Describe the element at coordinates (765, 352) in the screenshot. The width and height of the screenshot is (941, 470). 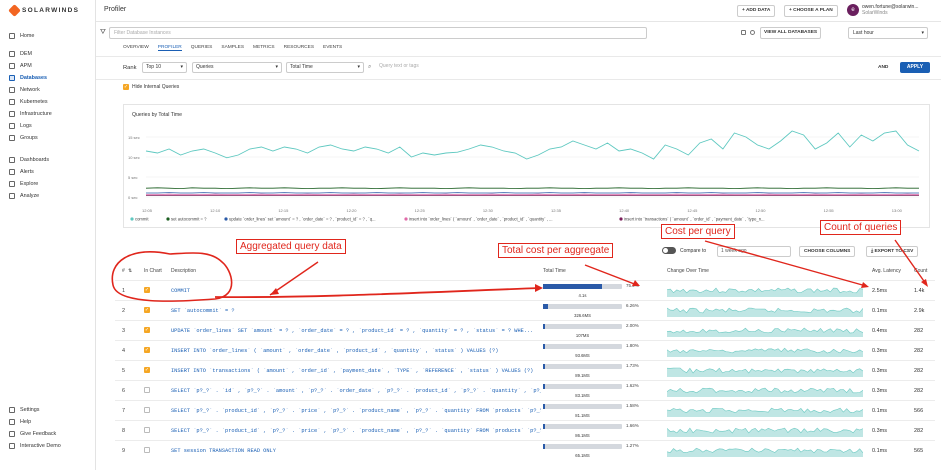
I see `change-over-time-sparkline` at that location.